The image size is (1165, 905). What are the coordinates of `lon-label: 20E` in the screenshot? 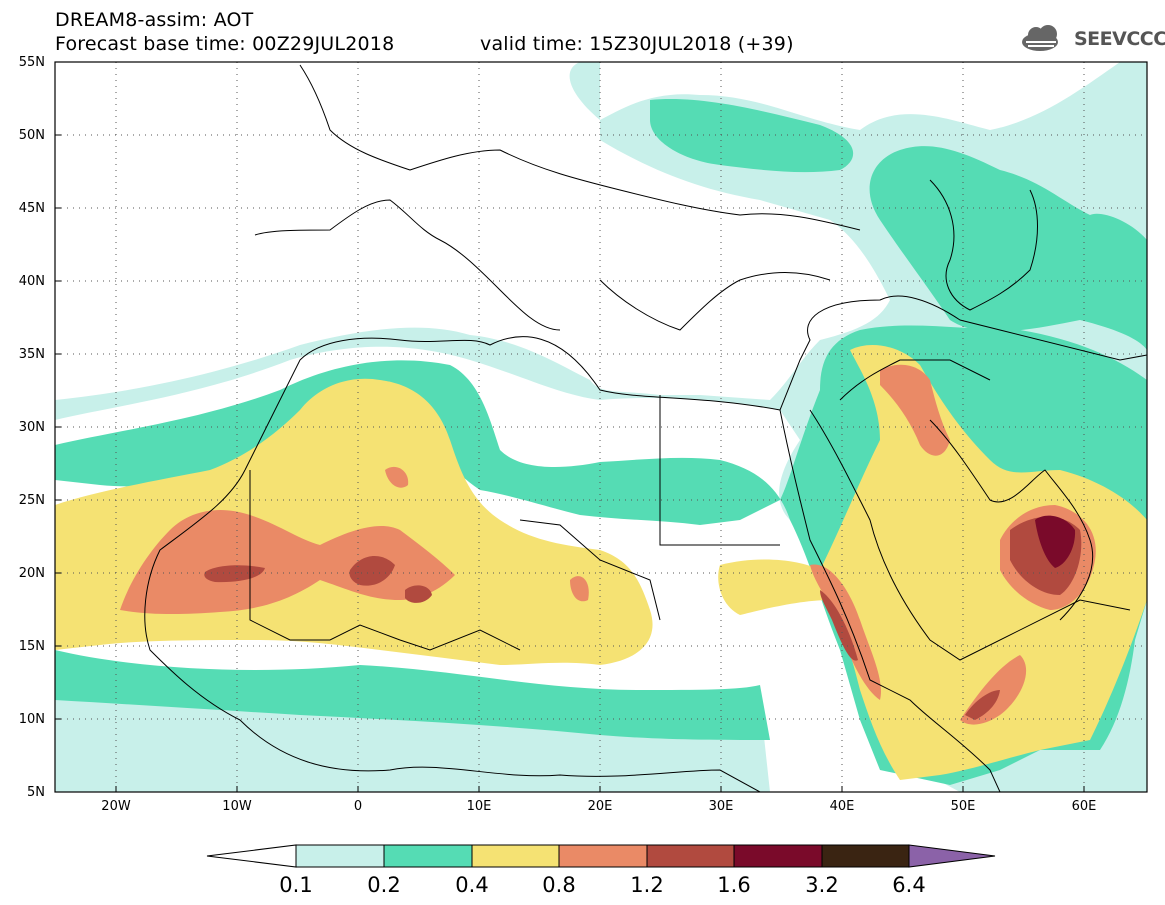 It's located at (600, 806).